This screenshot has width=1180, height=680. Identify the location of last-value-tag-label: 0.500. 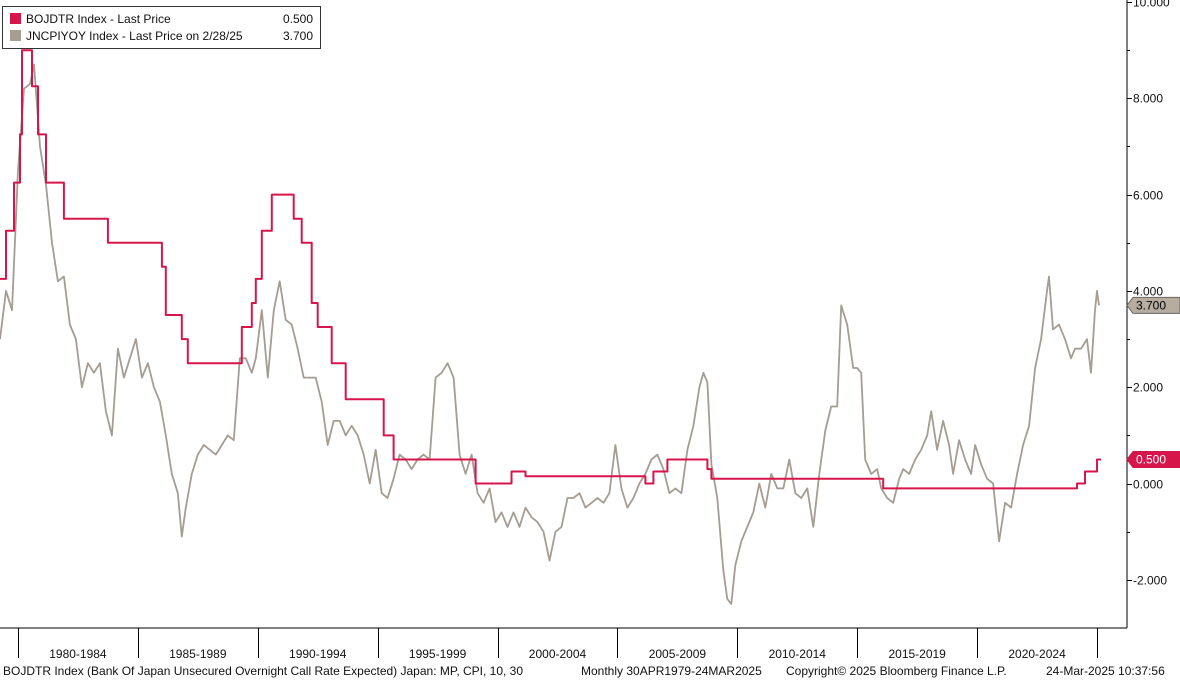
(1151, 459).